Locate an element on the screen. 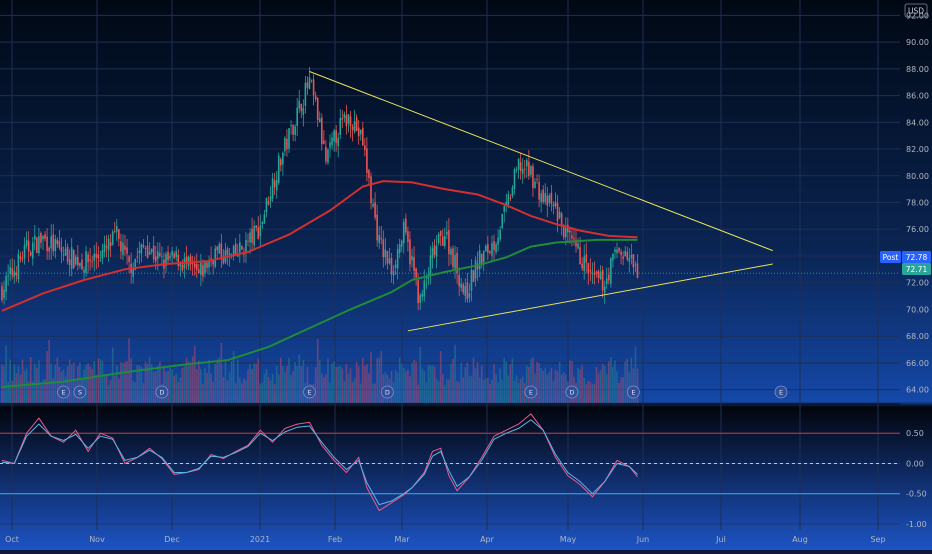 The image size is (932, 554). time-axis: Oct Nov Dec 2021 Feb Mar Apr May Jun Jul Aug Sep is located at coordinates (445, 539).